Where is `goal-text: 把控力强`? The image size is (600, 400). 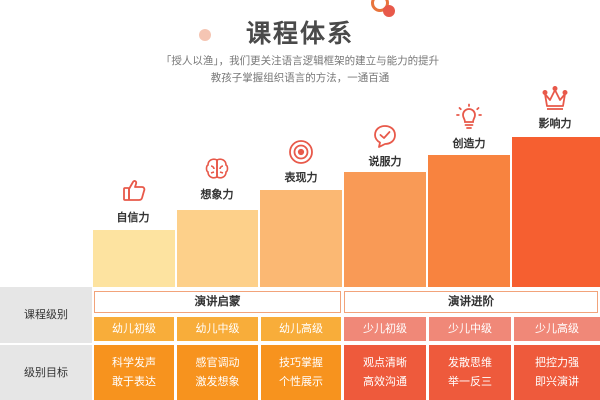
goal-text: 把控力强 is located at coordinates (557, 362).